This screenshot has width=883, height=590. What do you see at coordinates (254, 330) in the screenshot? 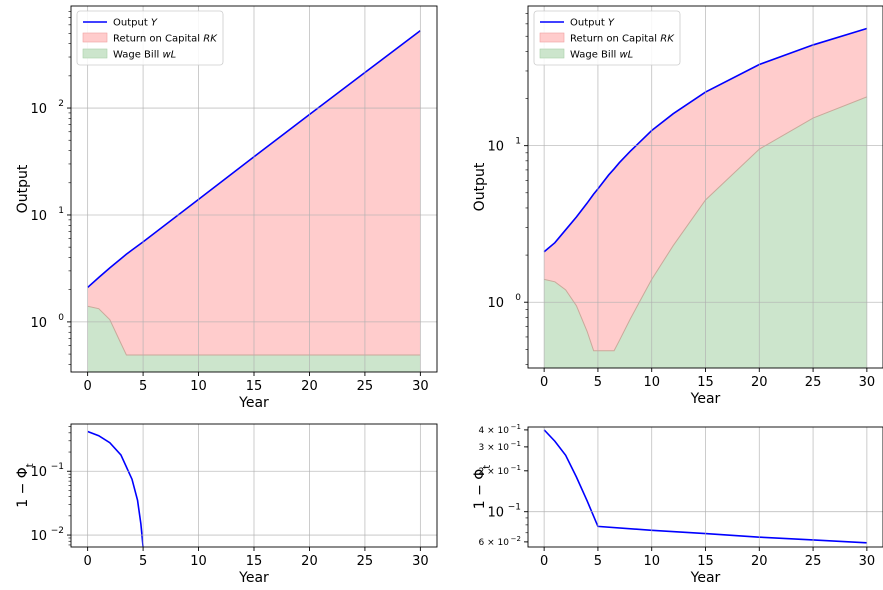
I see `wage-bill-edge` at bounding box center [254, 330].